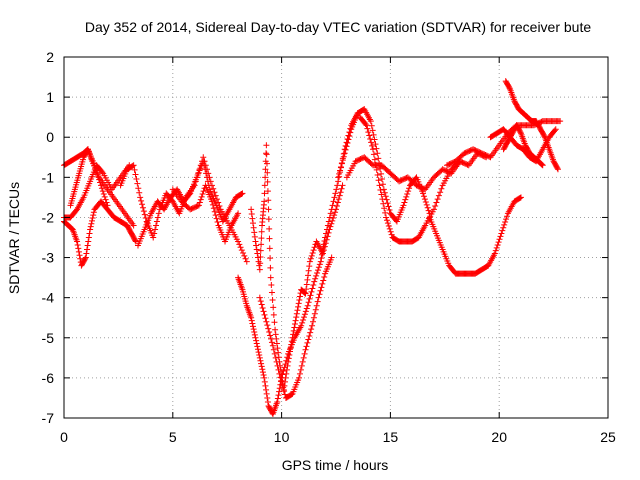  Describe the element at coordinates (48, 378) in the screenshot. I see `y-tick-label: -6` at that location.